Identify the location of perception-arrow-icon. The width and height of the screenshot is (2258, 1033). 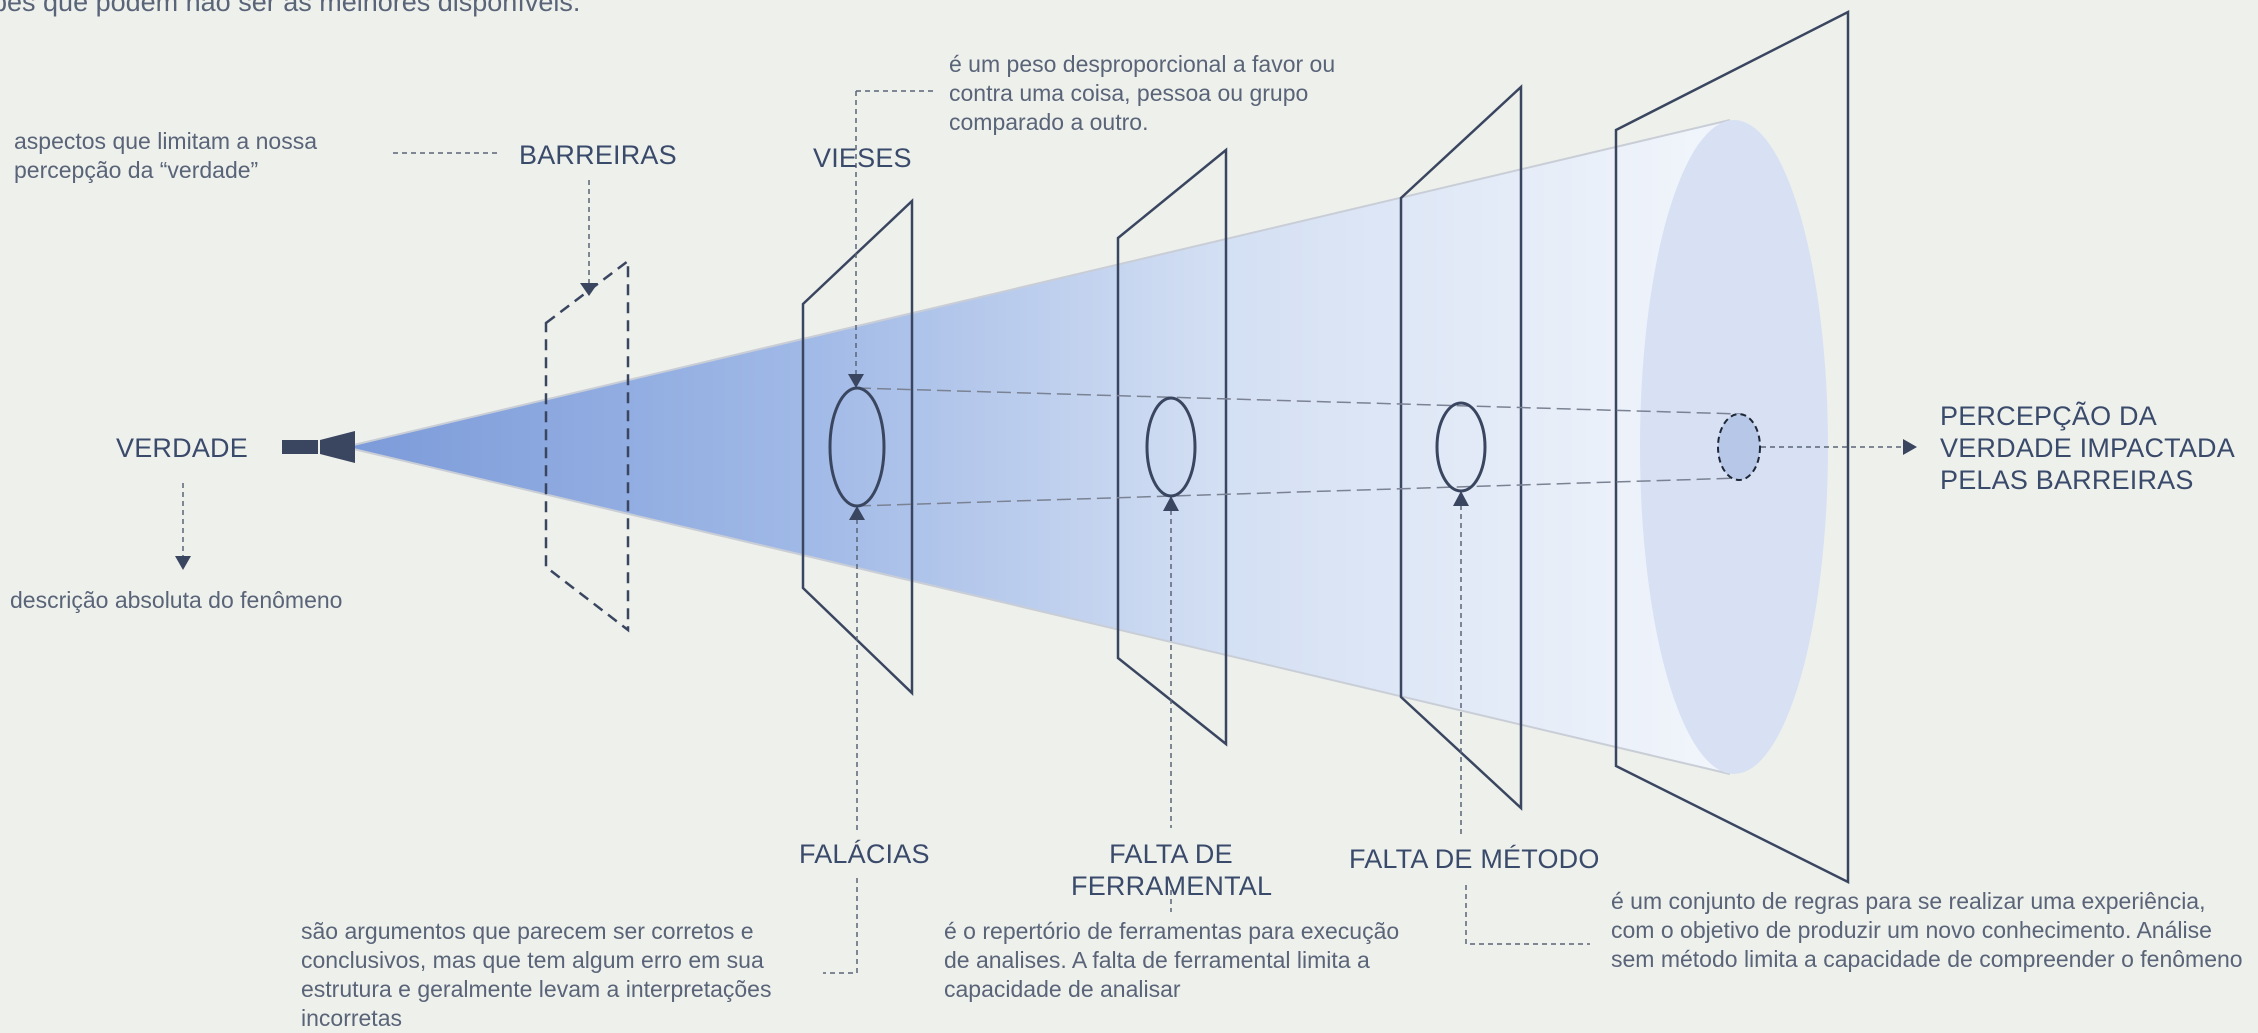
(1910, 447).